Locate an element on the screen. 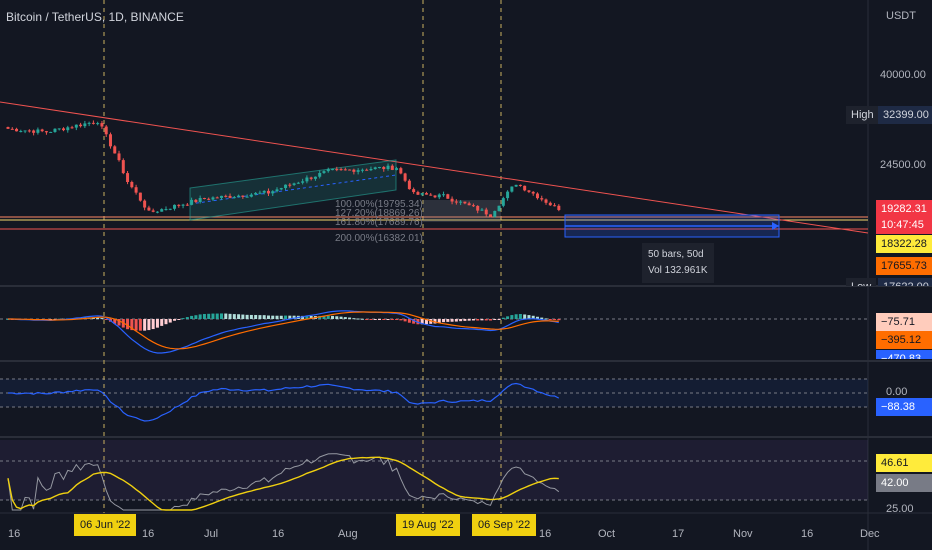  macd-line is located at coordinates (283, 332).